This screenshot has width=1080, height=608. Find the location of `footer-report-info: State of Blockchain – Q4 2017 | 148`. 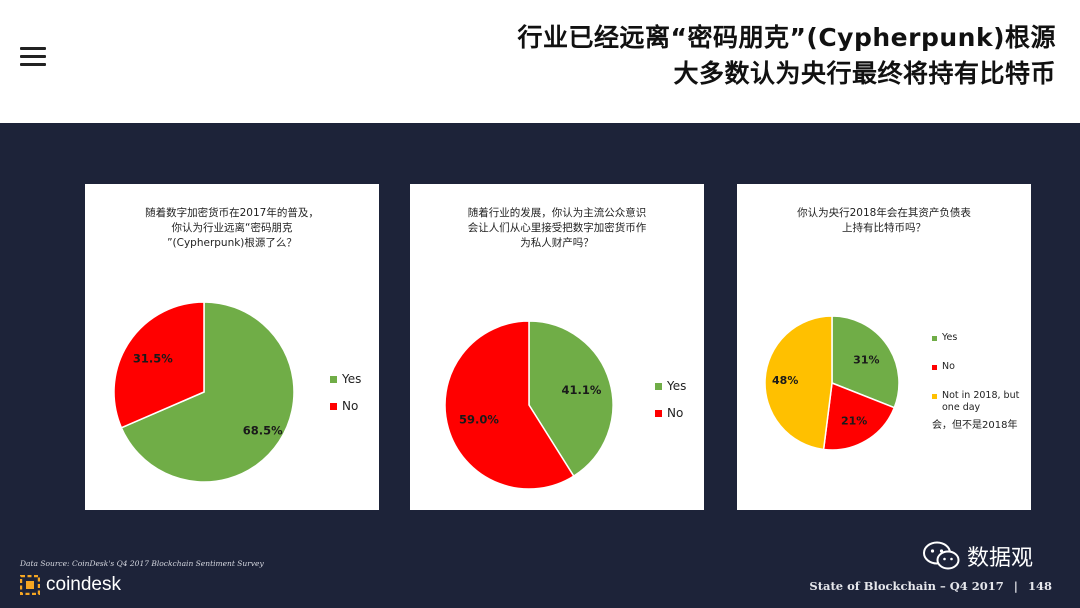

footer-report-info: State of Blockchain – Q4 2017 | 148 is located at coordinates (930, 586).